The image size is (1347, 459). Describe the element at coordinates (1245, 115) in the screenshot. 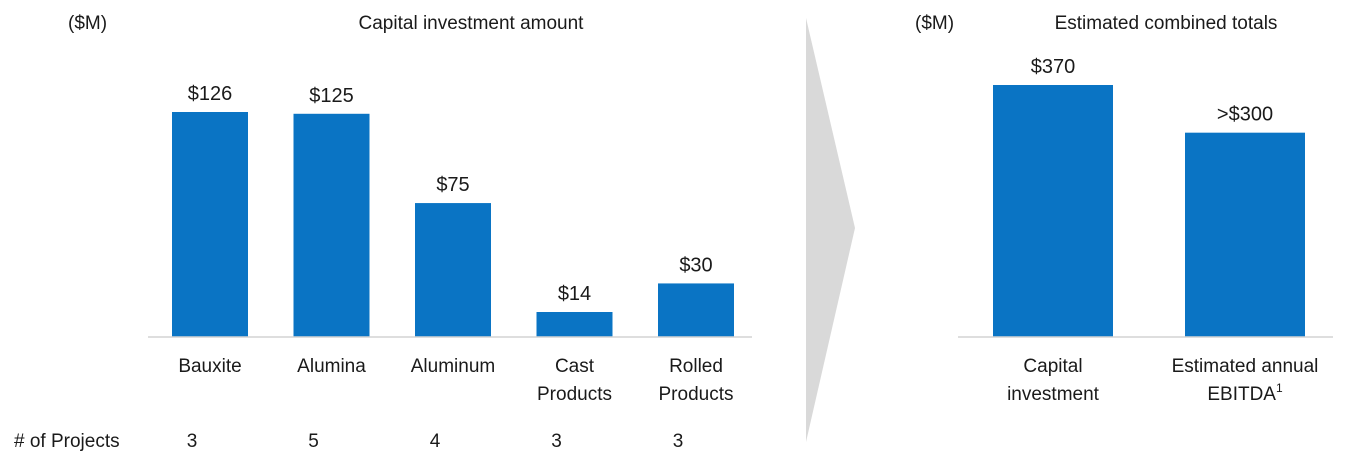

I see `total-bar-value-label-1: >$300` at that location.